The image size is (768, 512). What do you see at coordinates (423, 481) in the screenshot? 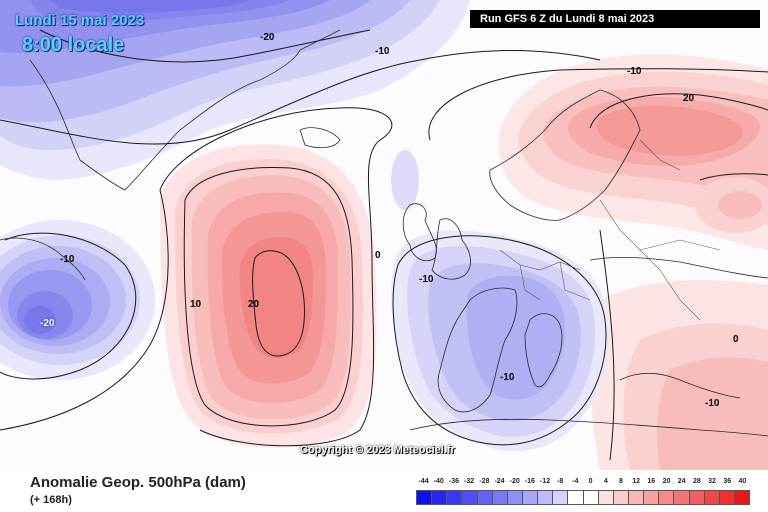
I see `legend-tick-label: -44` at bounding box center [423, 481].